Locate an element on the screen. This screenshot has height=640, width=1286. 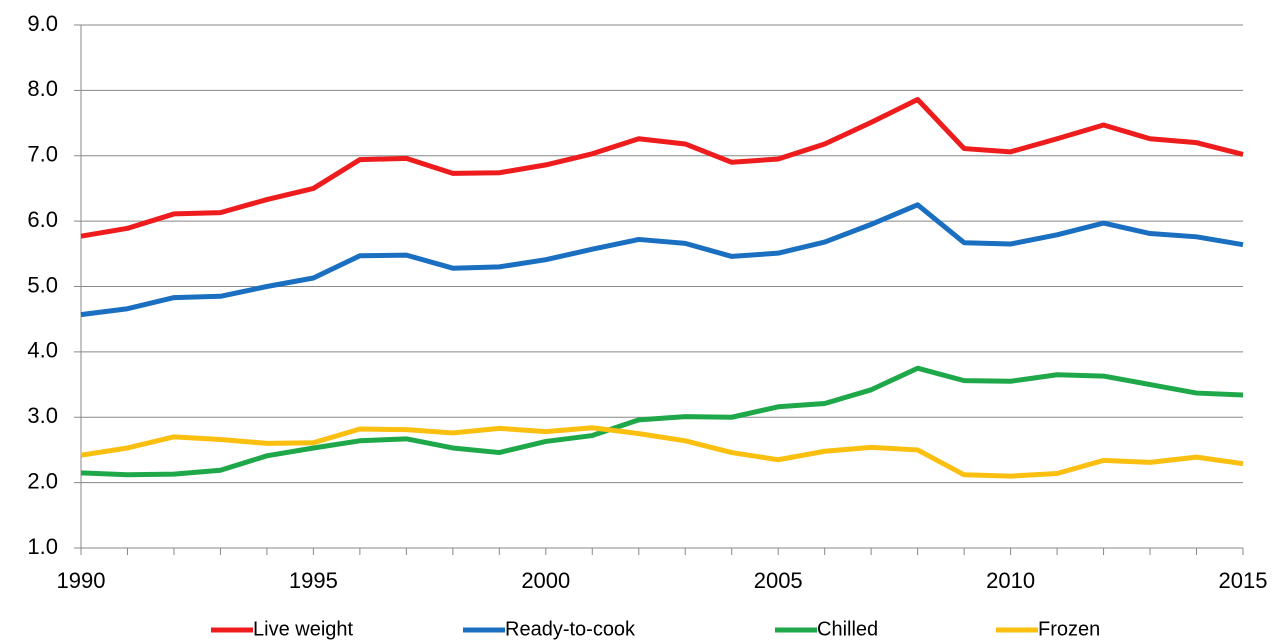
x-tick-label: 2015 is located at coordinates (1243, 580).